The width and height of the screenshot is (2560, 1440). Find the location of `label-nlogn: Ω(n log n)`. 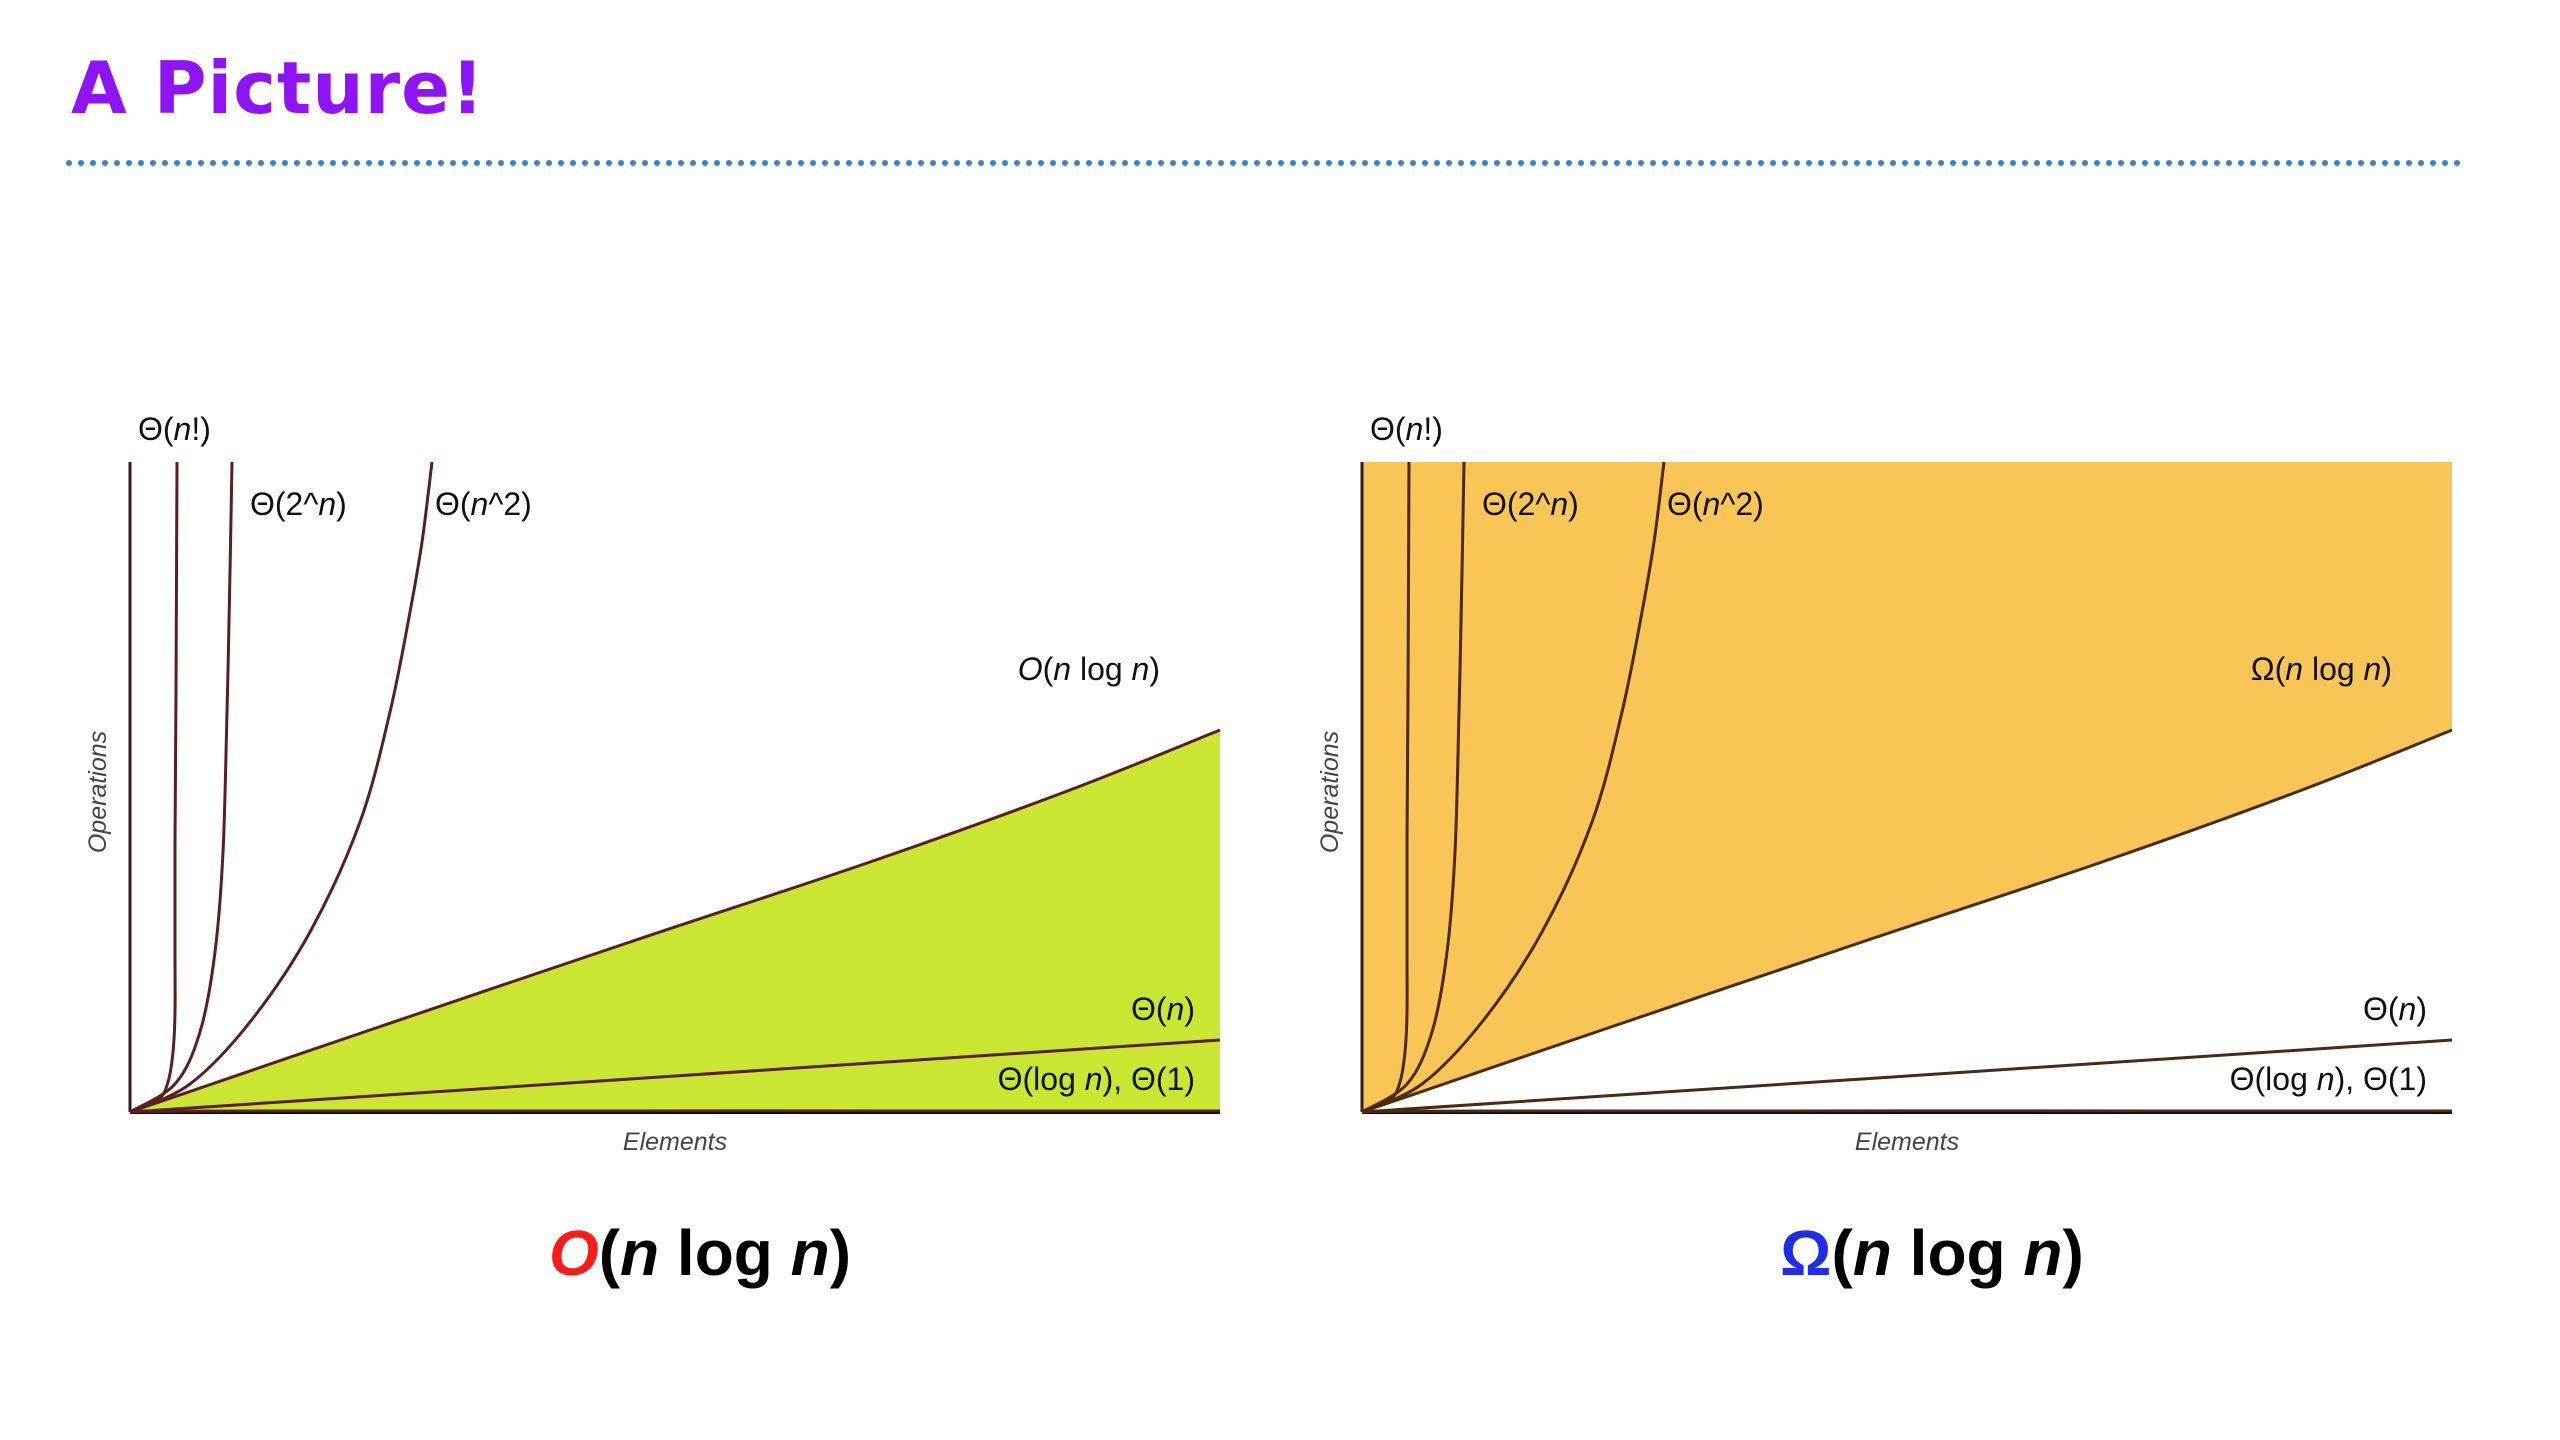

label-nlogn: Ω(n log n) is located at coordinates (2321, 669).